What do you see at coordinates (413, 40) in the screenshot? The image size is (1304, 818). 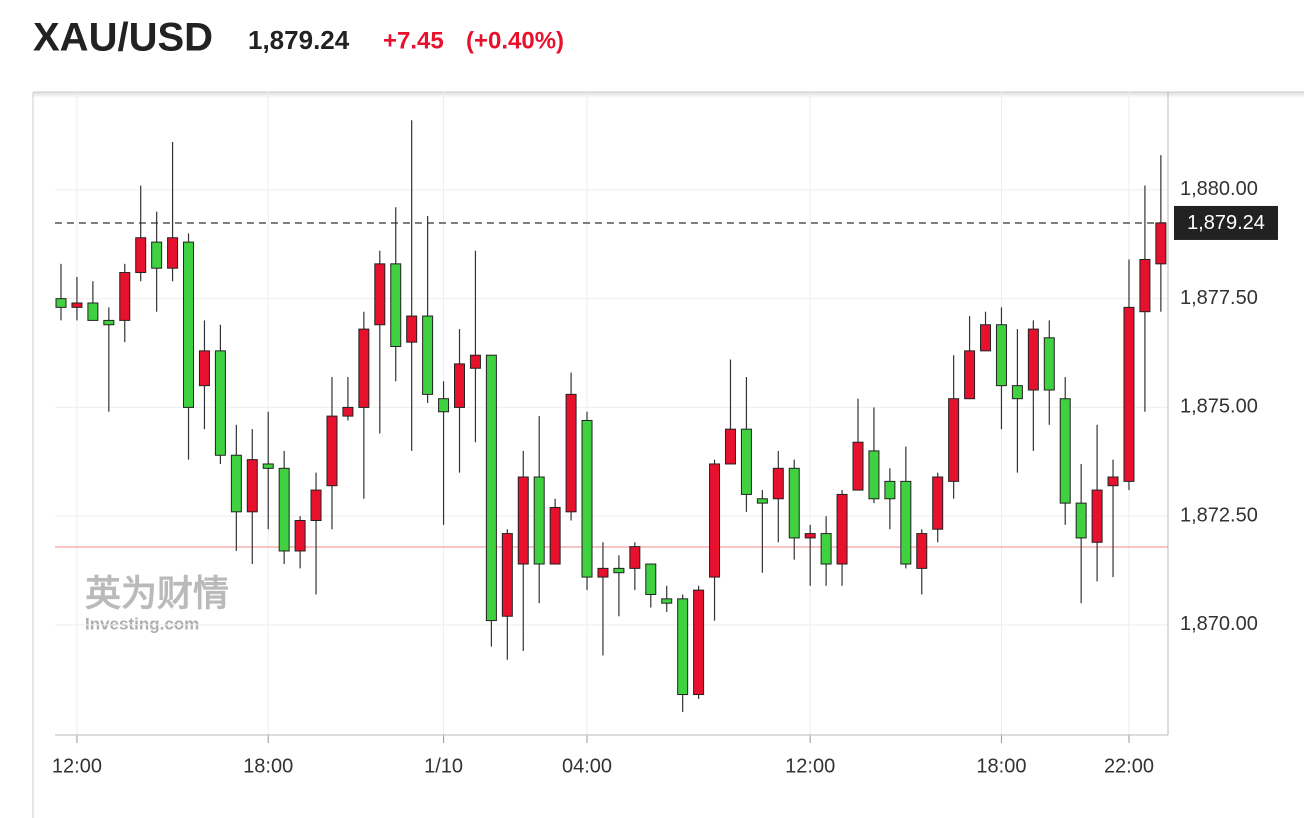 I see `change: +7.45` at bounding box center [413, 40].